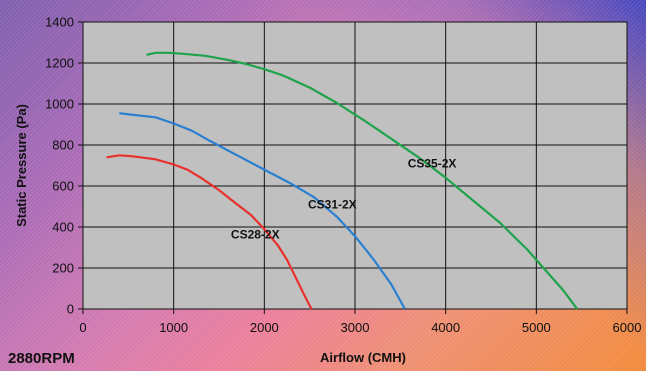  What do you see at coordinates (21, 165) in the screenshot?
I see `y-axis-title: Static Pressure (Pa)` at bounding box center [21, 165].